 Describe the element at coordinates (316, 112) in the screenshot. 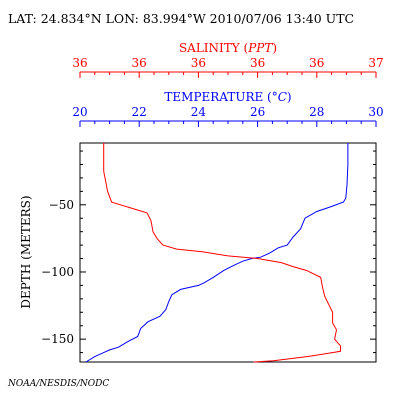

I see `temperature-tick-label: 28` at that location.